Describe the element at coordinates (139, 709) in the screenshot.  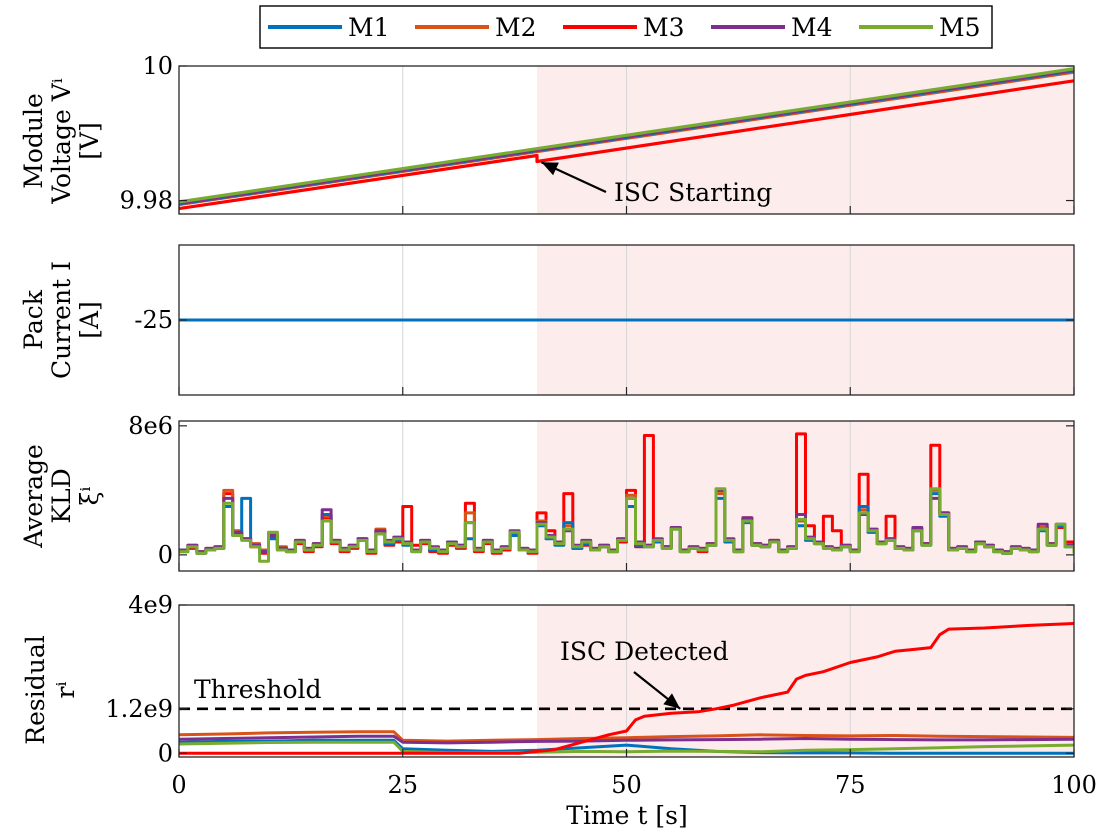
I see `residual-ytick-label: 1.2e9` at that location.